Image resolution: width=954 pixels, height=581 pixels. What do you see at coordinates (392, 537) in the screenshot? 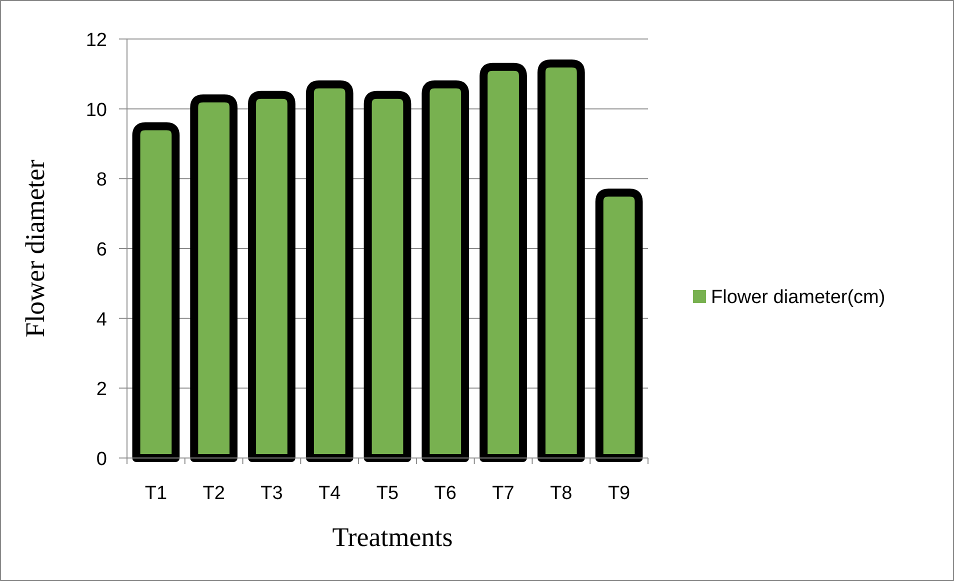
I see `x-axis-title: Treatments` at bounding box center [392, 537].